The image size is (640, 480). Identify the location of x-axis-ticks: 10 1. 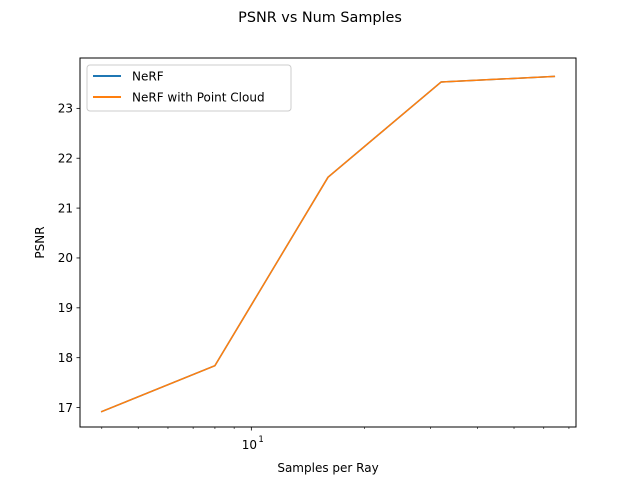
(335, 439).